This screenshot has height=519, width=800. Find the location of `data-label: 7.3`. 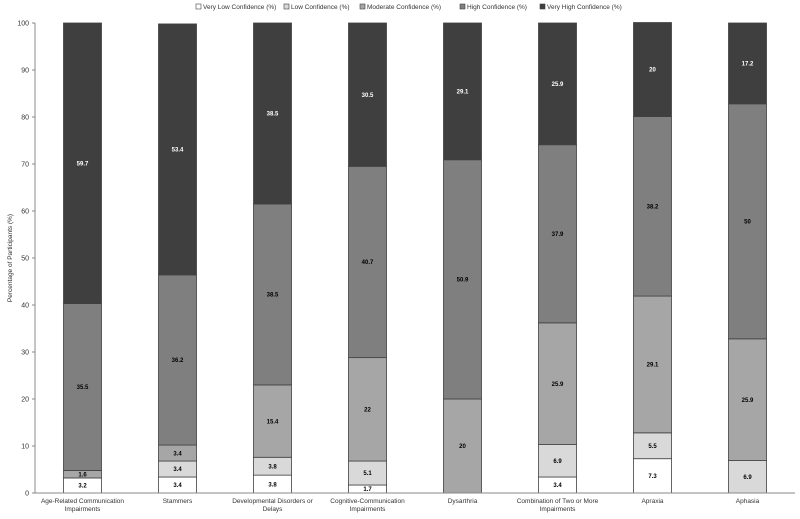

data-label: 7.3 is located at coordinates (652, 477).